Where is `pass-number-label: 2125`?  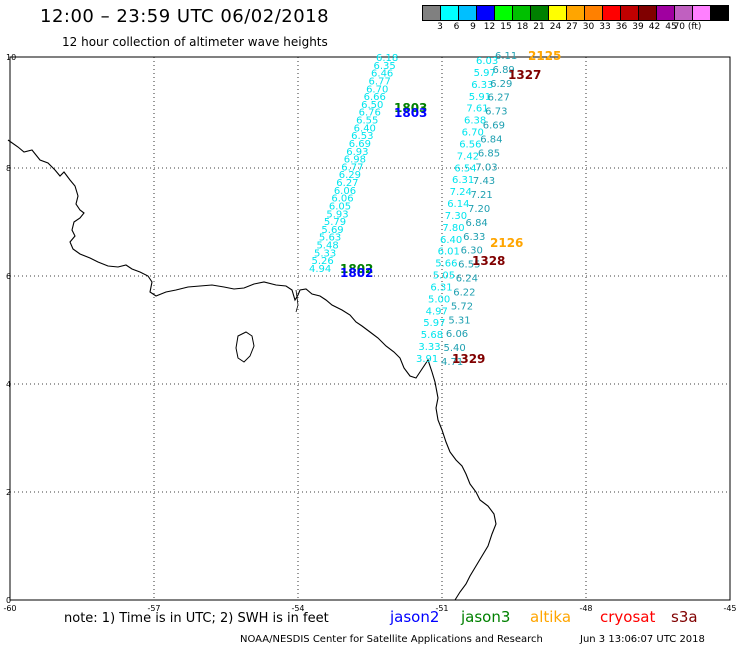
pass-number-label: 2125 is located at coordinates (544, 56).